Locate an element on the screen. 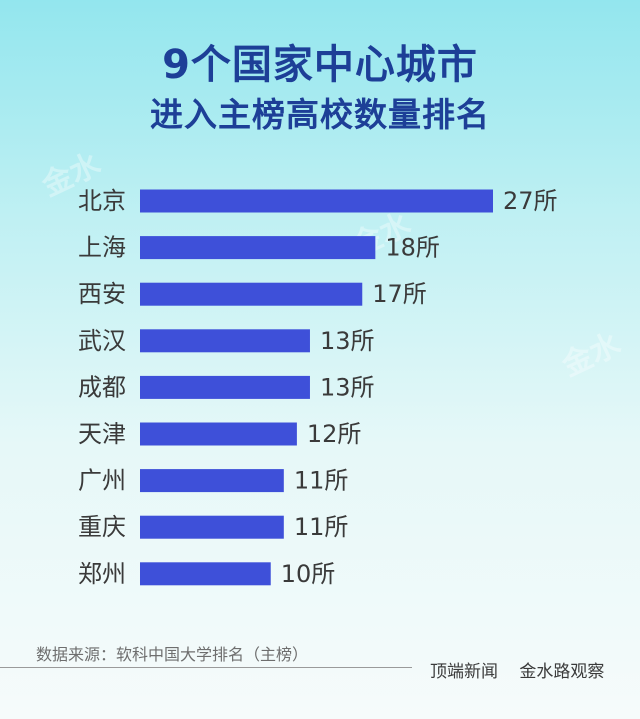  category-label: 郑州 is located at coordinates (102, 574).